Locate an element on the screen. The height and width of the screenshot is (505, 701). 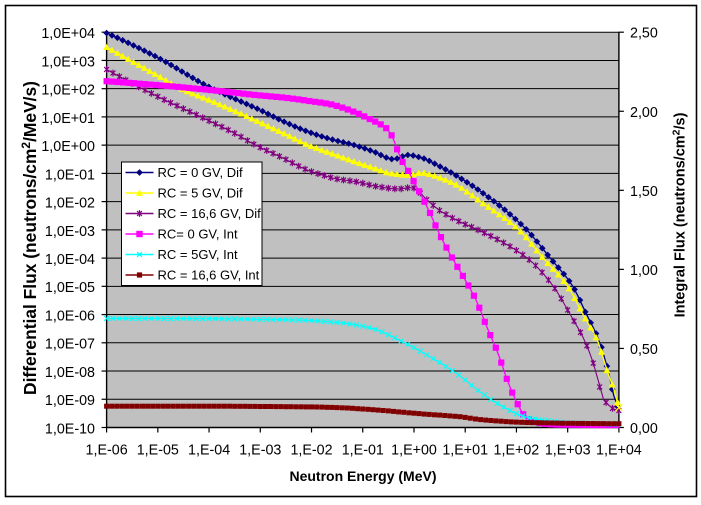
svg-text: 1,0E-03 is located at coordinates (70, 232).